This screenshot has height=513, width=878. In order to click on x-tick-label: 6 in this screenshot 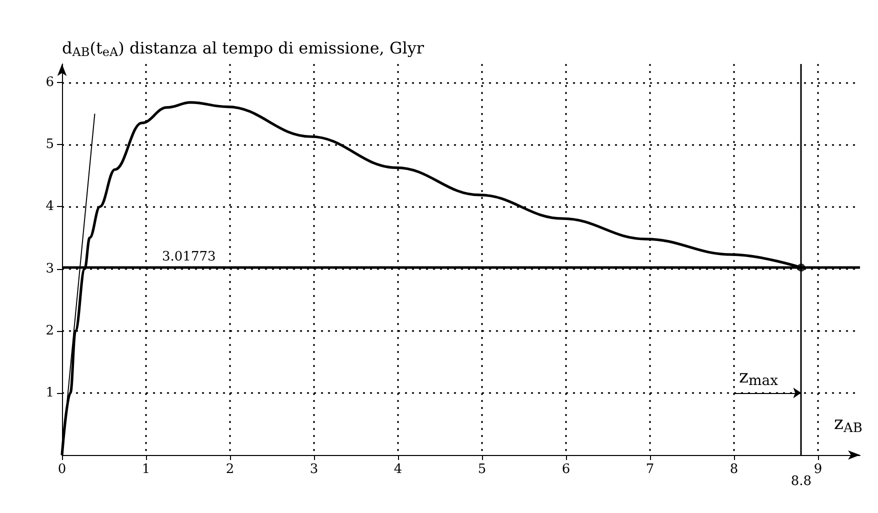, I will do `click(566, 469)`.